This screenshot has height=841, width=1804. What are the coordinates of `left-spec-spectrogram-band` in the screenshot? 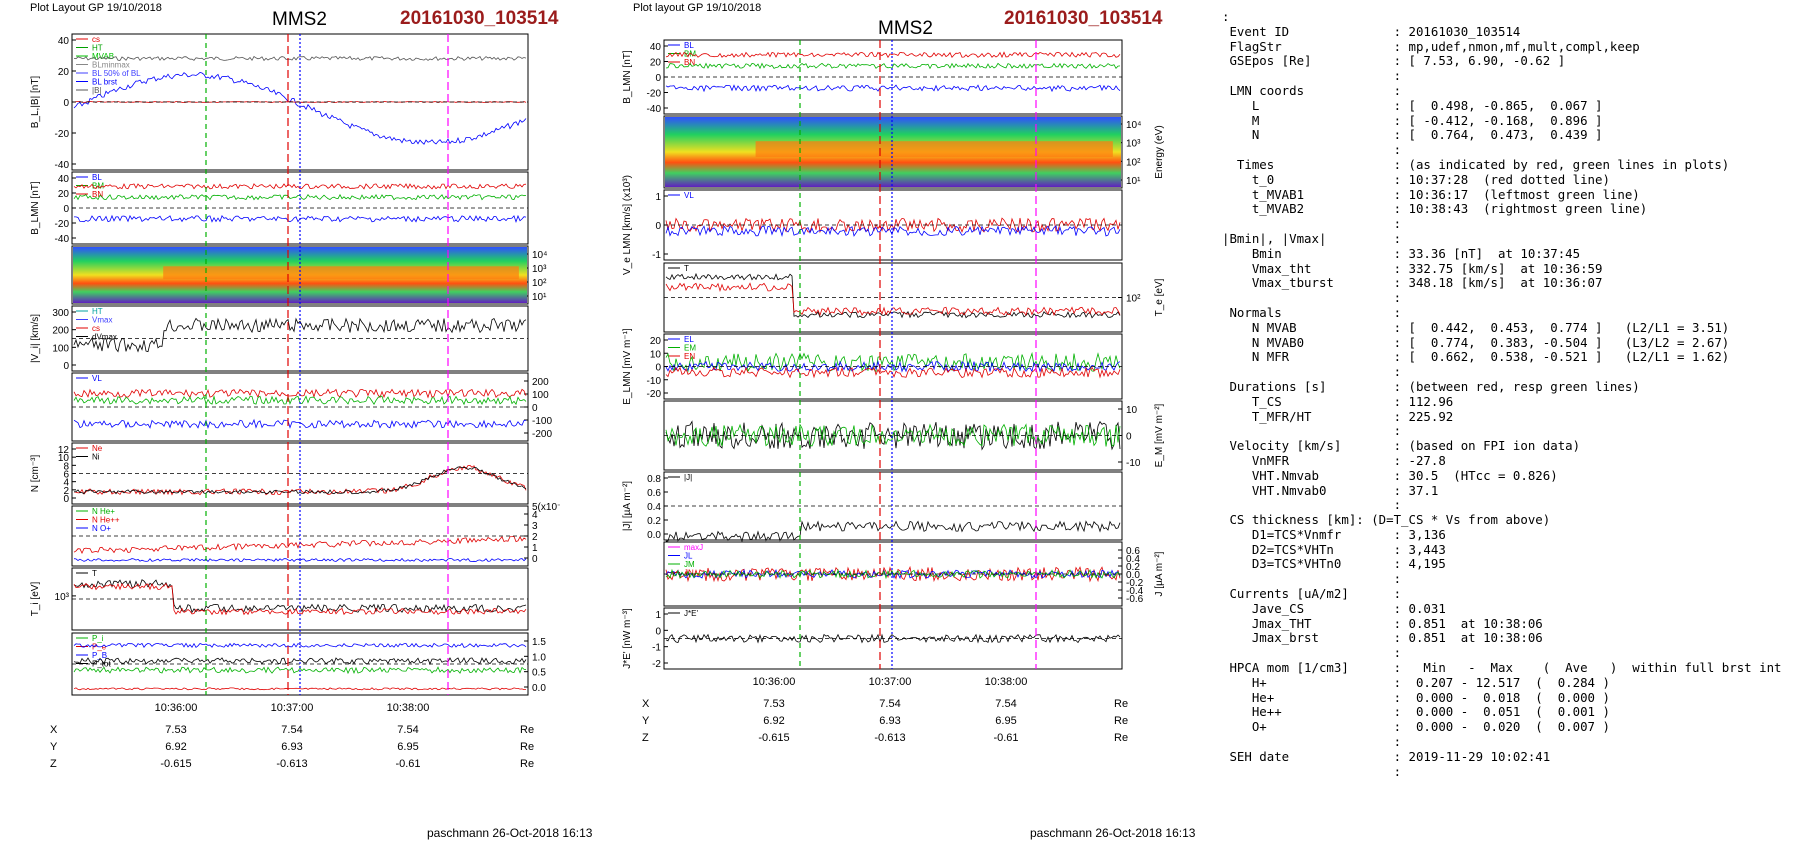 It's located at (341, 273).